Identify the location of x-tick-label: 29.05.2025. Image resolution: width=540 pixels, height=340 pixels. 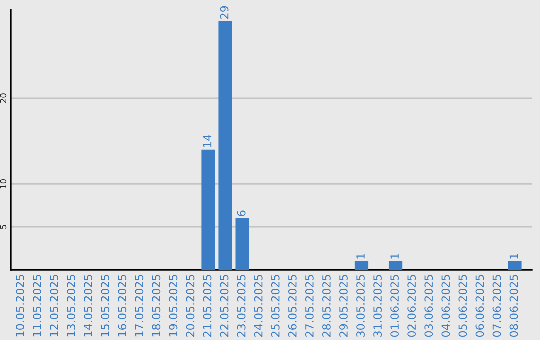
(344, 306).